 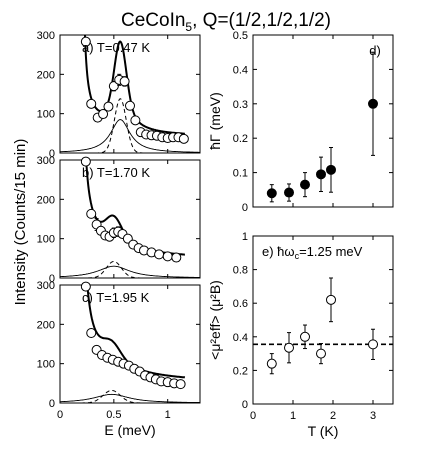 I want to click on y-tick-label: 0.6, so click(x=240, y=304).